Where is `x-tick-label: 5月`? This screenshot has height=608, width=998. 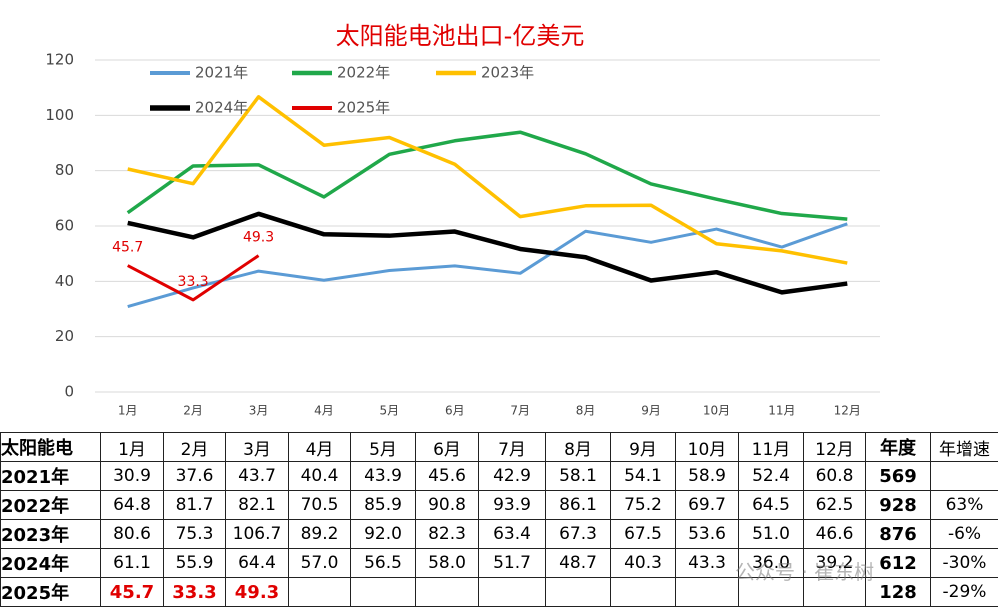 x-tick-label: 5月 is located at coordinates (390, 411).